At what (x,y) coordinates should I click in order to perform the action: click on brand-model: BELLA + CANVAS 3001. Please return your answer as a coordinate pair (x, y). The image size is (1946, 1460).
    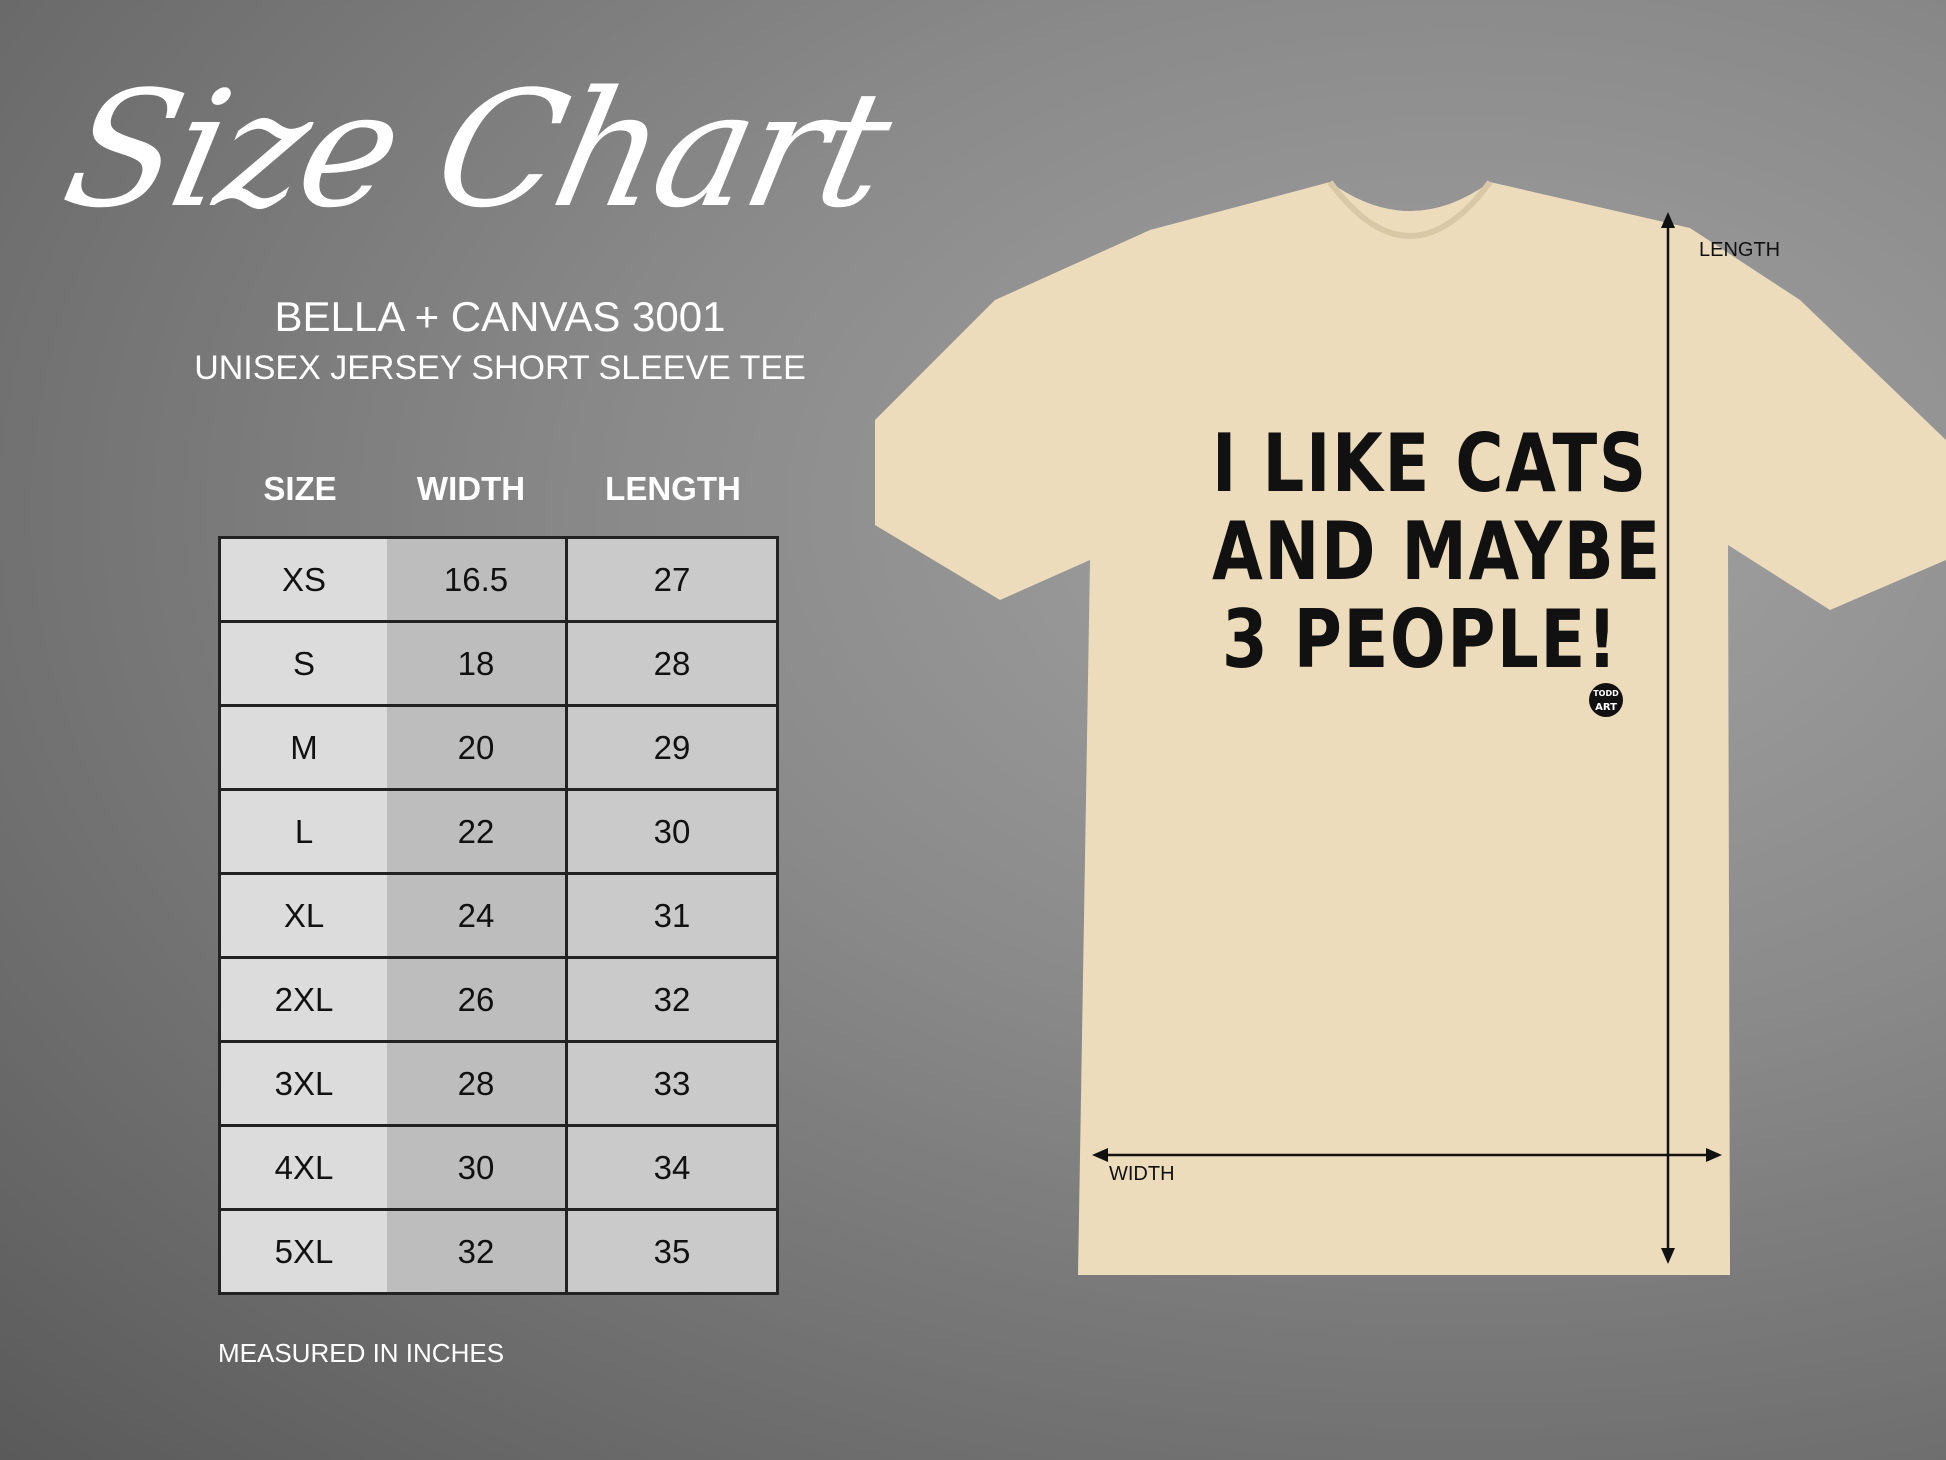
    Looking at the image, I should click on (500, 316).